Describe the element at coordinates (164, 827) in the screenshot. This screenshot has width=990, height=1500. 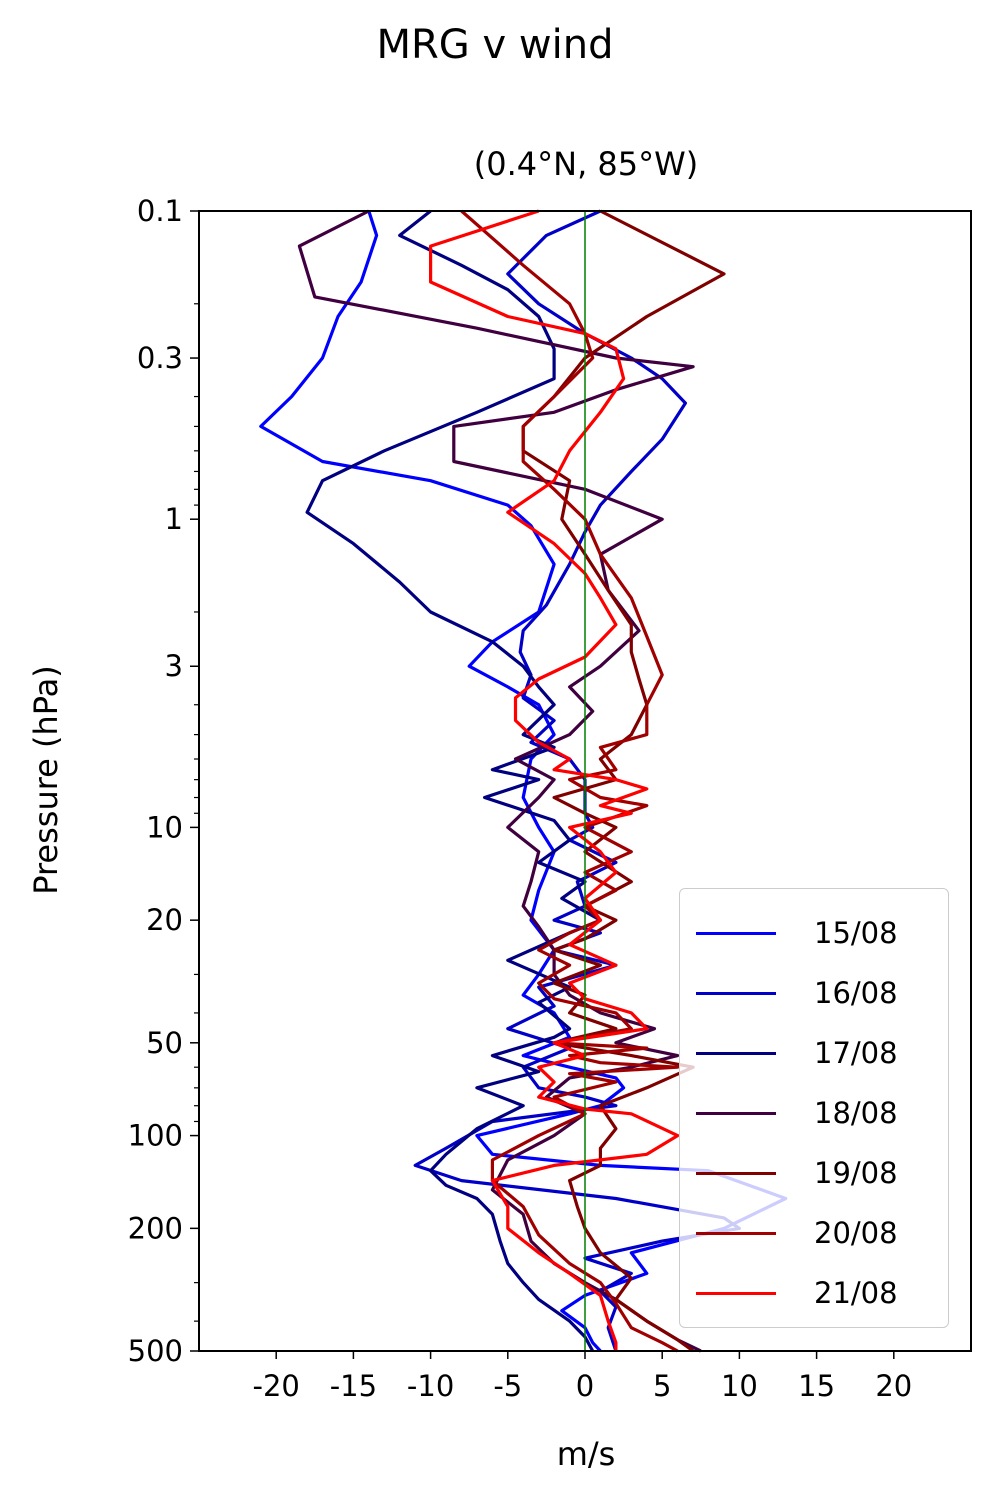
I see `y-tick-label: 10` at that location.